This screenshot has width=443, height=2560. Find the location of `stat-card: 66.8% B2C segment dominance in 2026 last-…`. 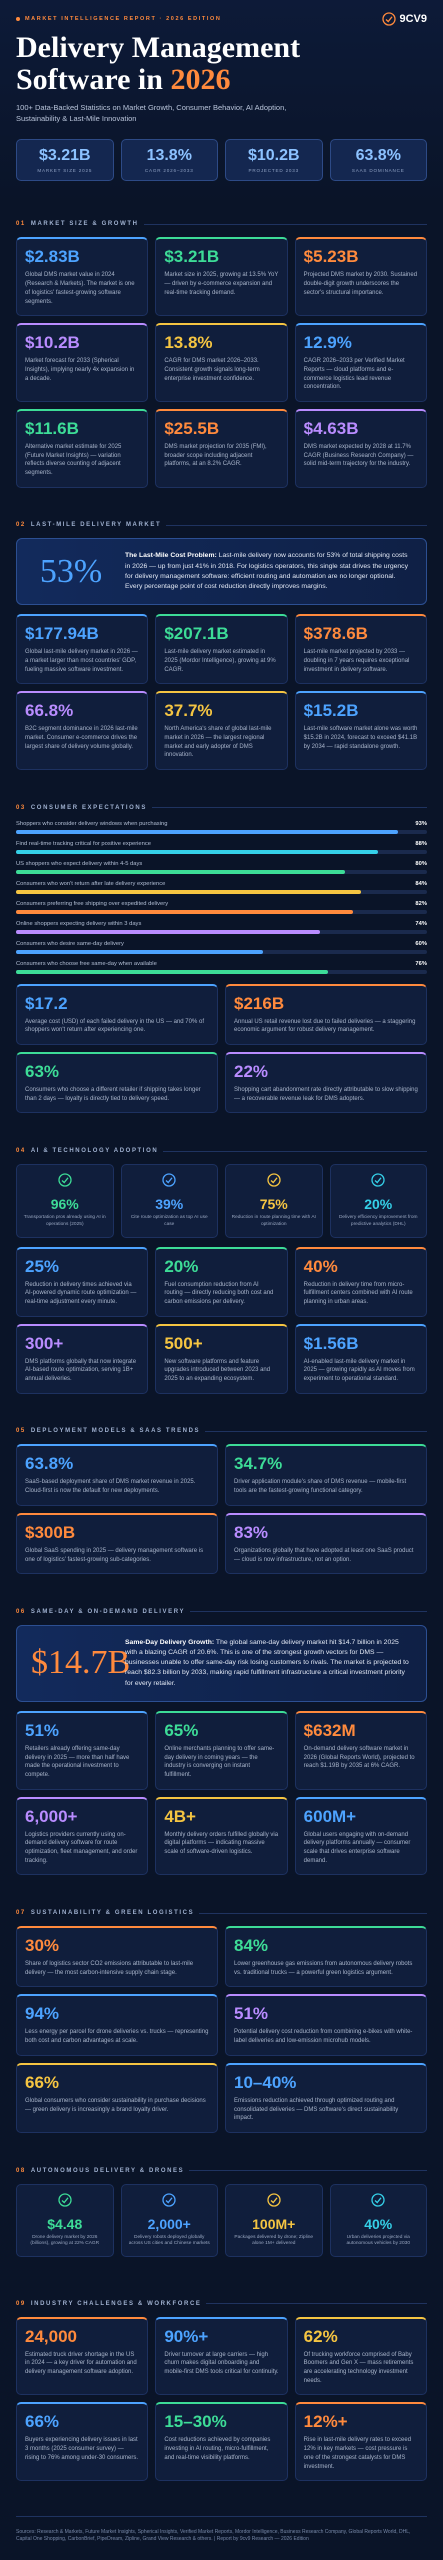

stat-card: 66.8% B2C segment dominance in 2026 last-… is located at coordinates (82, 730).